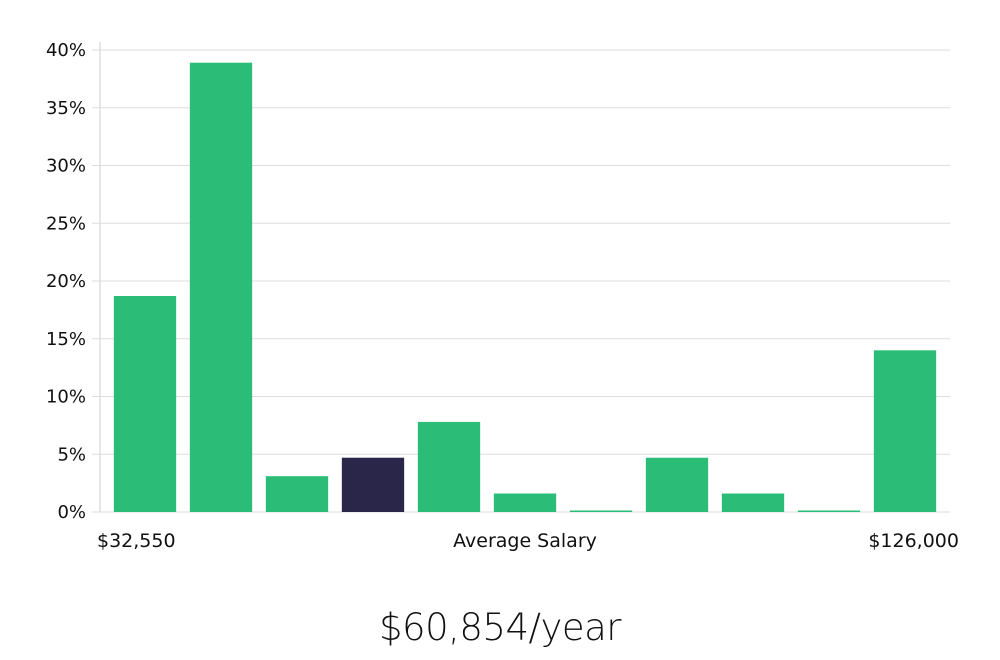 The height and width of the screenshot is (660, 1000). I want to click on x-min-label: $32,550, so click(136, 541).